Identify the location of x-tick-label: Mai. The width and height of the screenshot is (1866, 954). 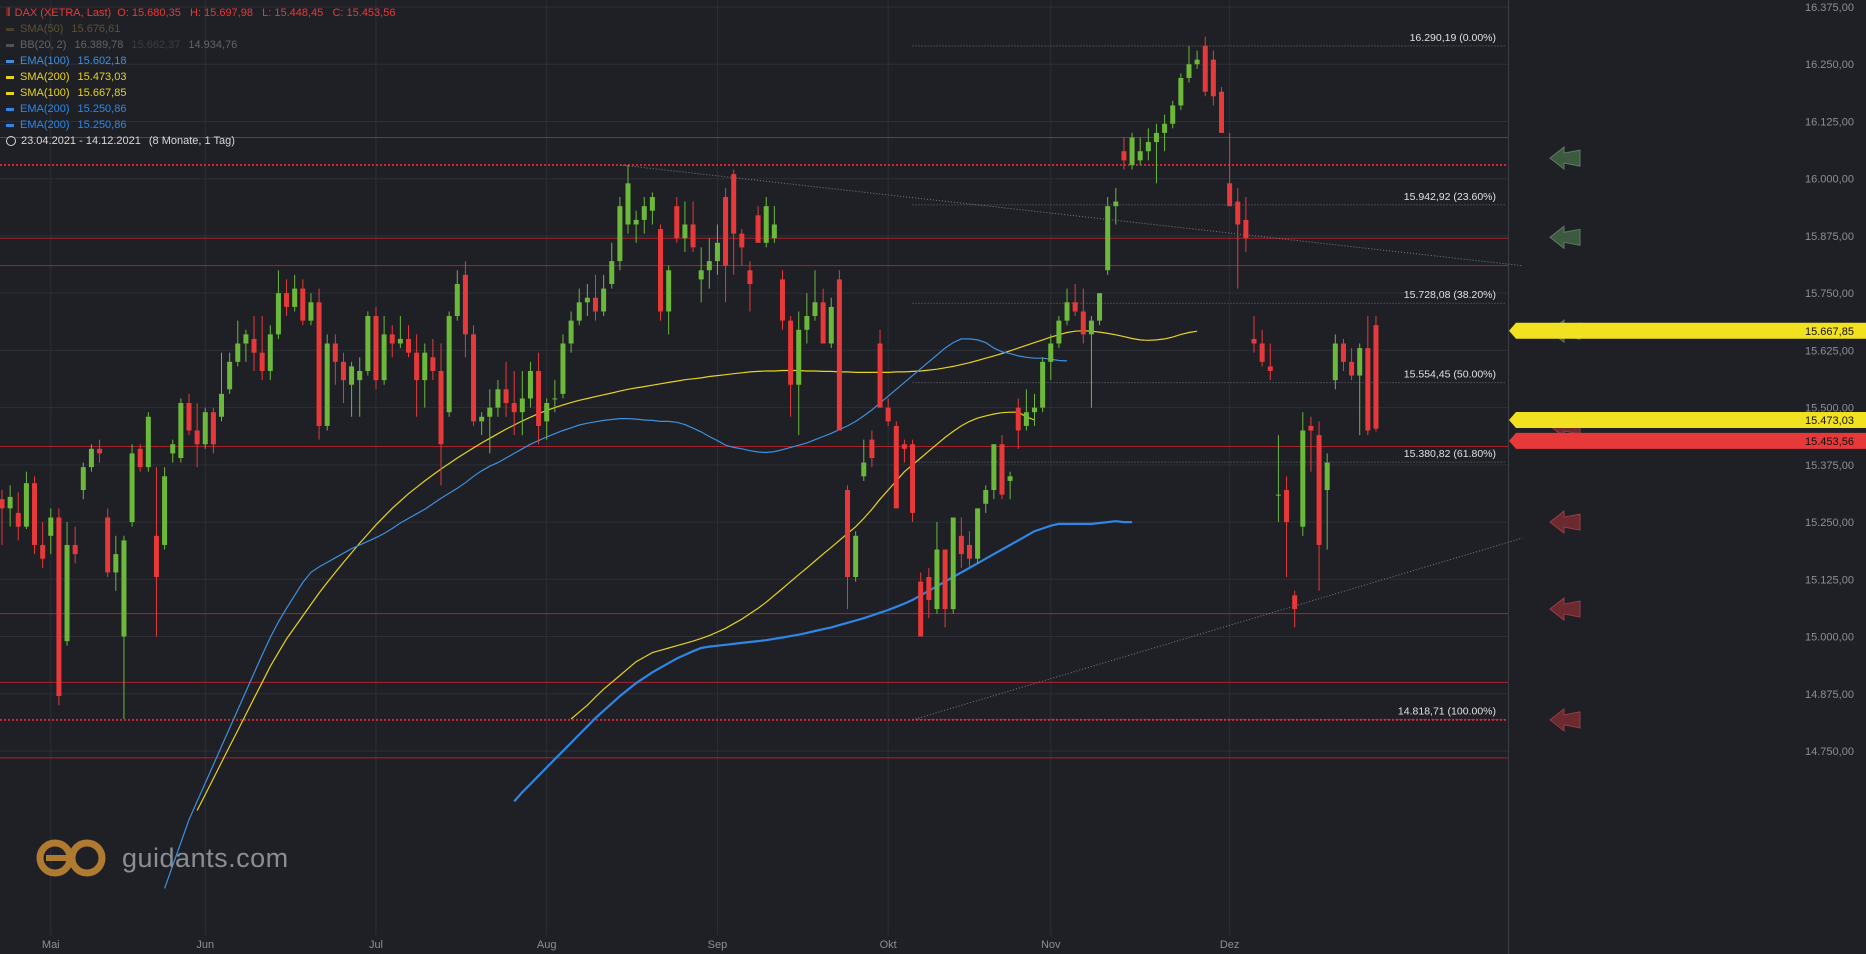
(51, 945).